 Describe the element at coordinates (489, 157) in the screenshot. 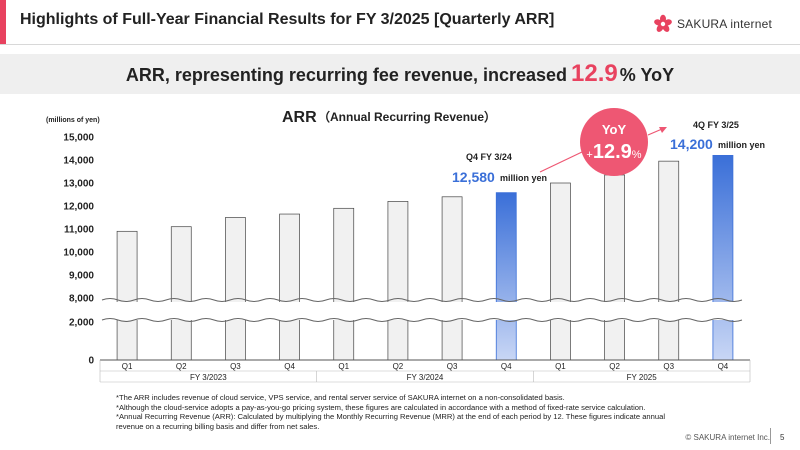

I see `q4-fy24-label: Q4 FY 3/24` at that location.